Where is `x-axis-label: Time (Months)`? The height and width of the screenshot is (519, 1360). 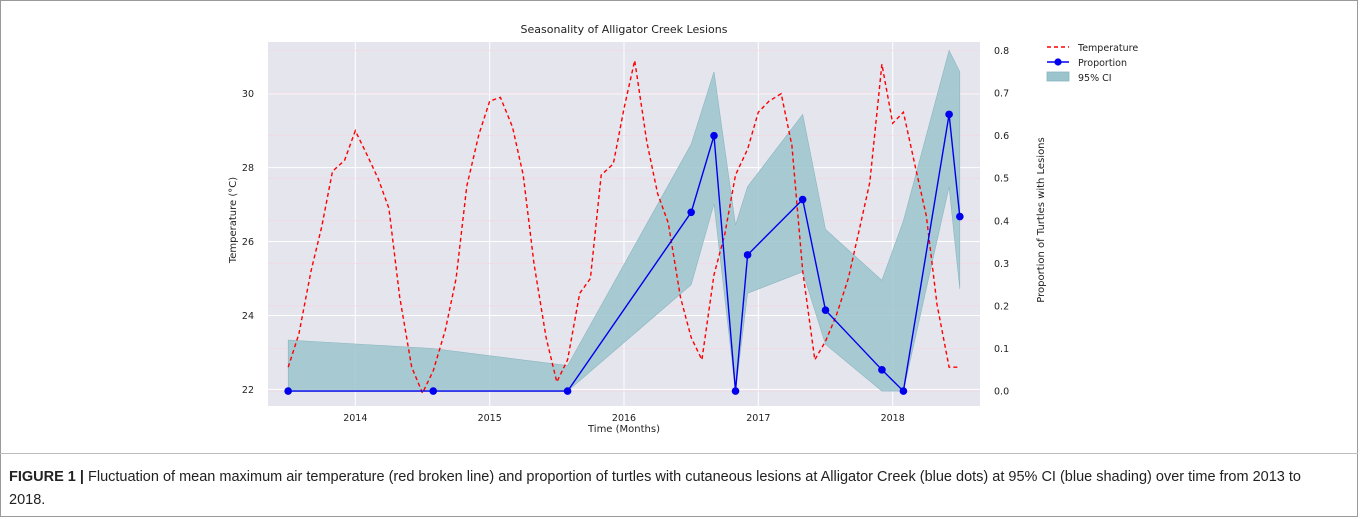
x-axis-label: Time (Months) is located at coordinates (623, 429).